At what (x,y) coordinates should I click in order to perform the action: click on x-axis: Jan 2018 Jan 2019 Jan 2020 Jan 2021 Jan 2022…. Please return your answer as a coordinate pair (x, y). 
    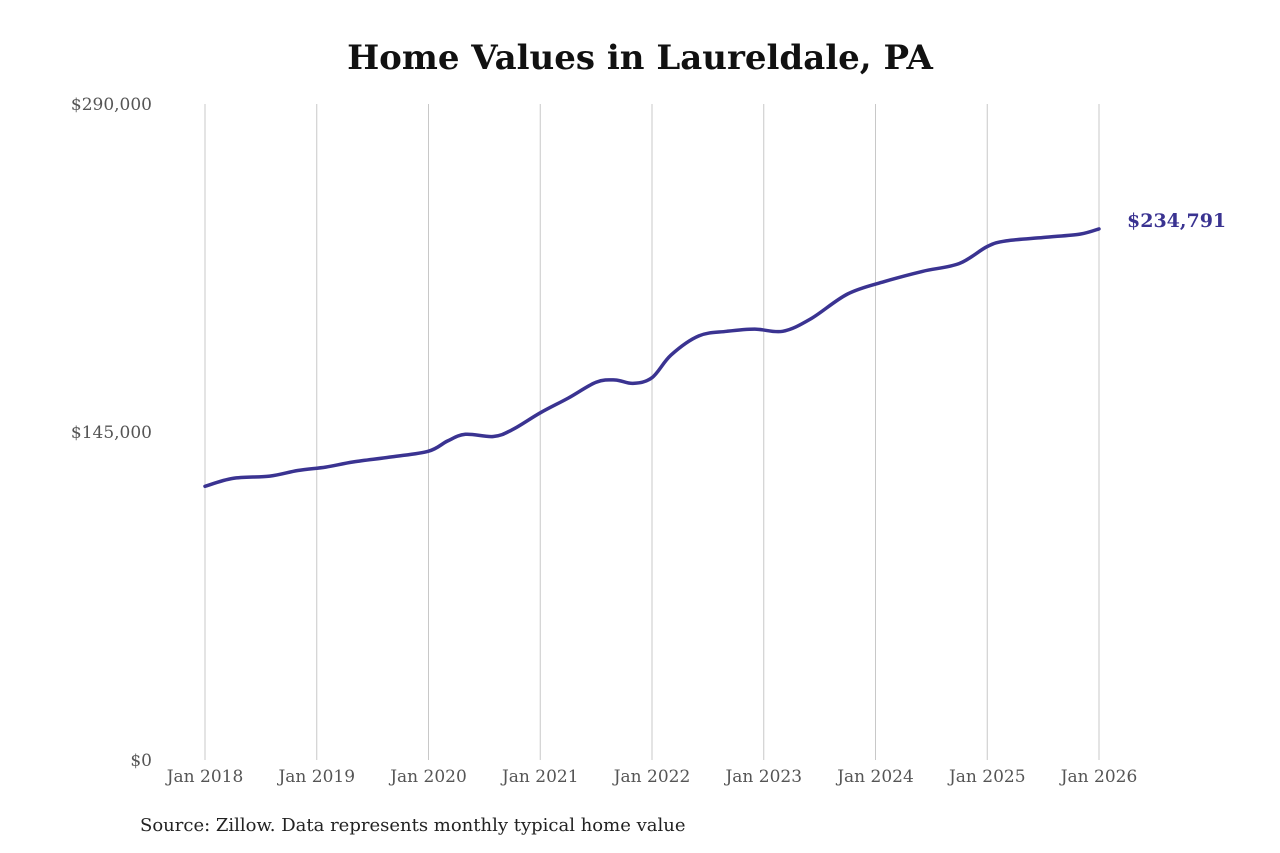
    Looking at the image, I should click on (651, 777).